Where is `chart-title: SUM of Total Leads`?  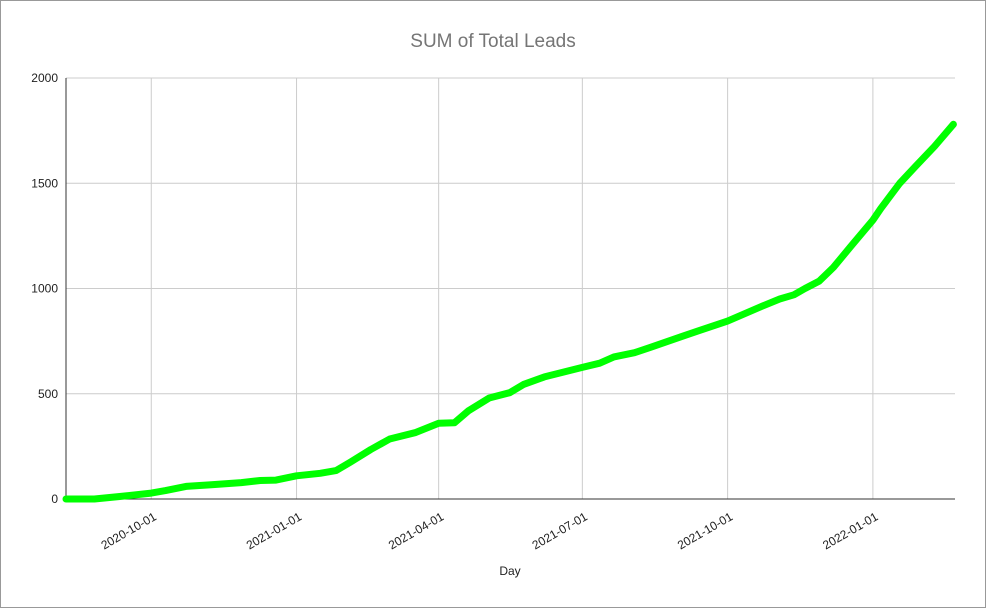
chart-title: SUM of Total Leads is located at coordinates (492, 41).